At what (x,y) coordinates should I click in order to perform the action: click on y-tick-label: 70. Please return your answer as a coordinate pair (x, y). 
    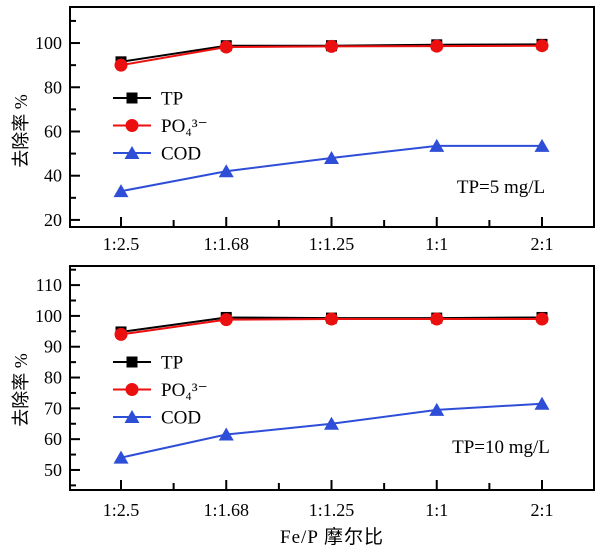
    Looking at the image, I should click on (53, 408).